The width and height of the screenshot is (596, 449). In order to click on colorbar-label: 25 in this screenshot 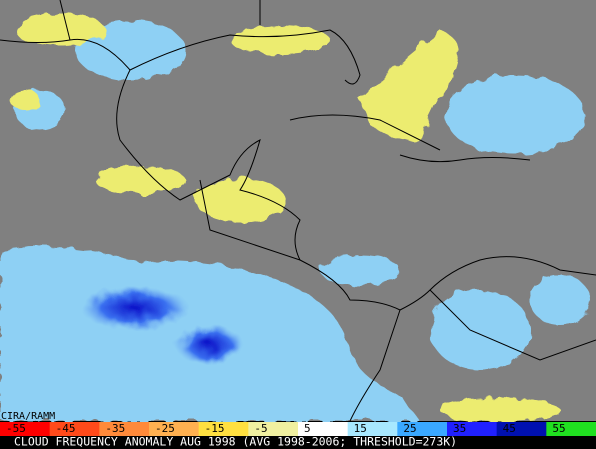, I will do `click(409, 428)`.